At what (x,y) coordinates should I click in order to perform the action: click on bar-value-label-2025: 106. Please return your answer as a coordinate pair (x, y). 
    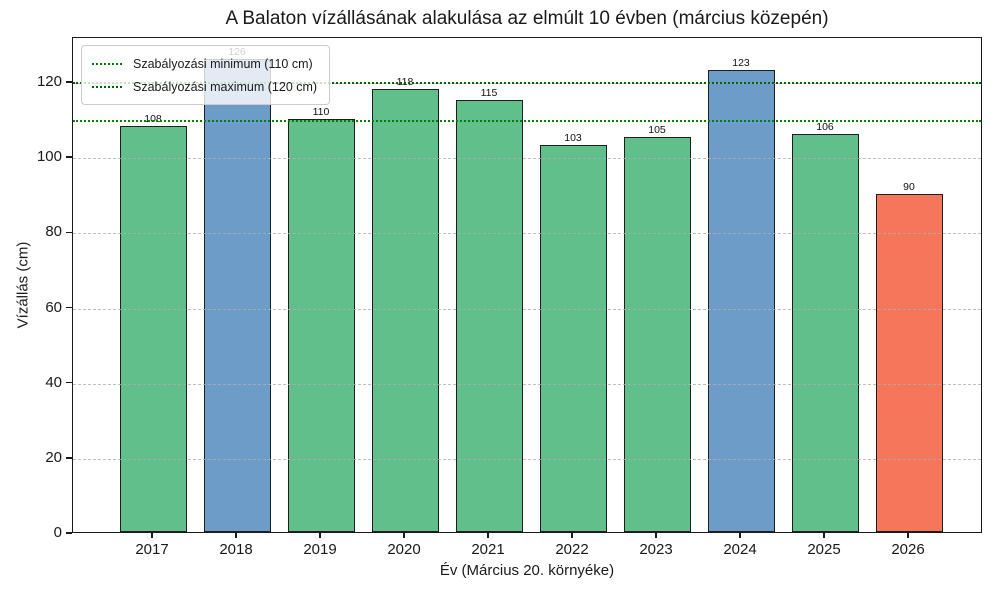
    Looking at the image, I should click on (825, 126).